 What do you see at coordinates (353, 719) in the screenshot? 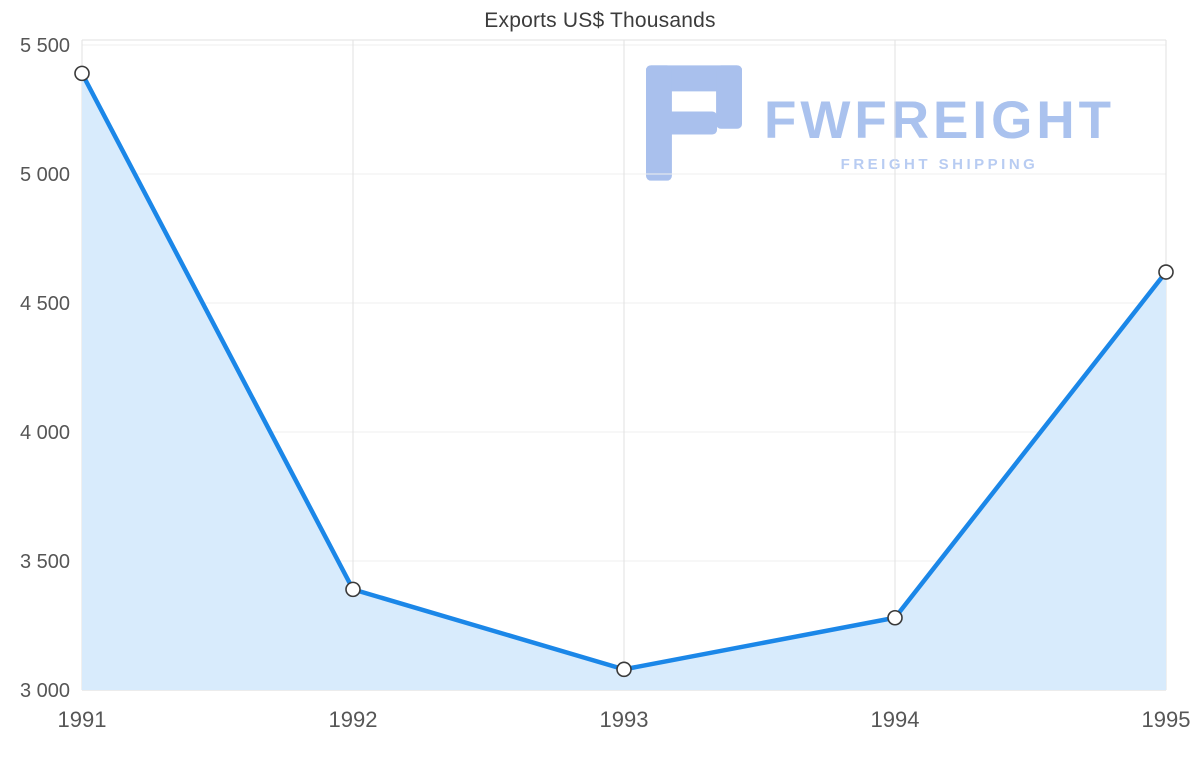
I see `x-tick-label: 1992` at bounding box center [353, 719].